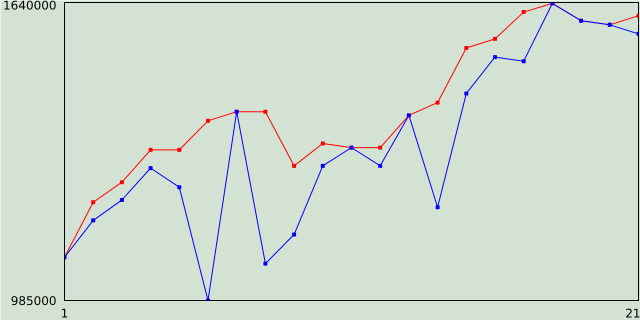 The height and width of the screenshot is (320, 640). I want to click on x-tick-label: 21, so click(632, 313).